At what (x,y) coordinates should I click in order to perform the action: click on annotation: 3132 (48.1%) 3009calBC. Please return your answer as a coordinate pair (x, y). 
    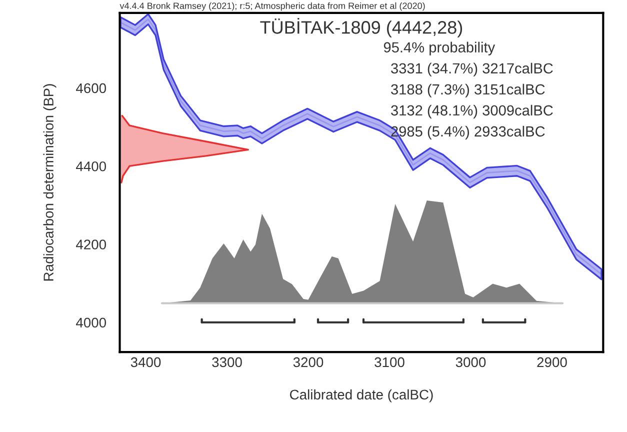
    Looking at the image, I should click on (472, 111).